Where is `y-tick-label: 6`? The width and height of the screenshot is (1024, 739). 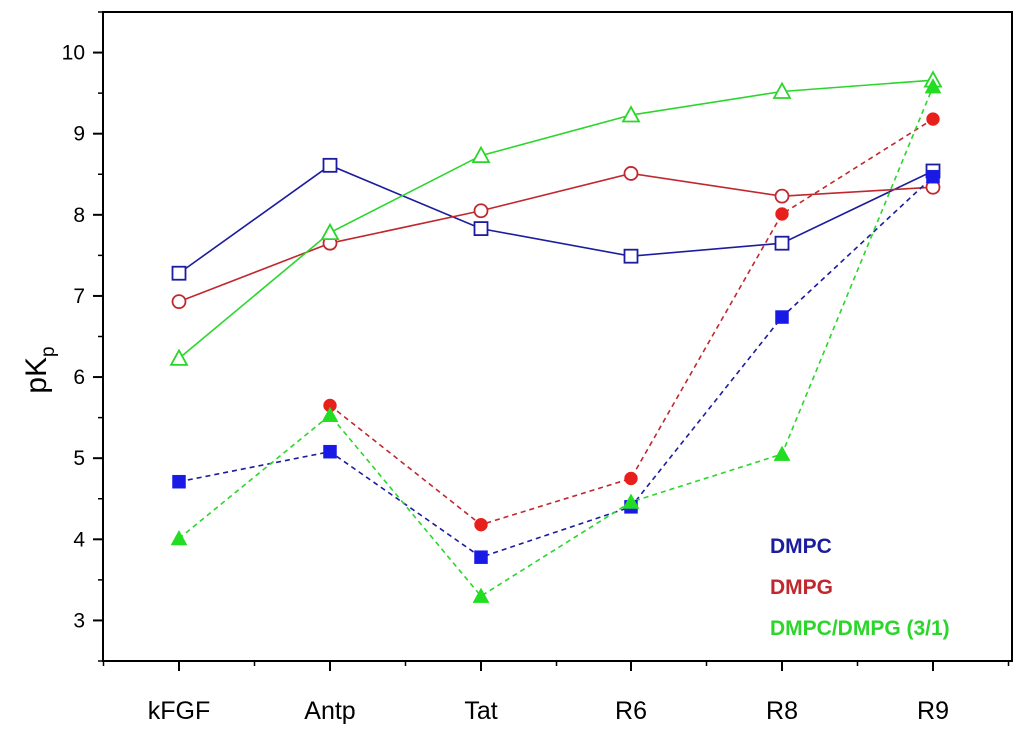
y-tick-label: 6 is located at coordinates (79, 377).